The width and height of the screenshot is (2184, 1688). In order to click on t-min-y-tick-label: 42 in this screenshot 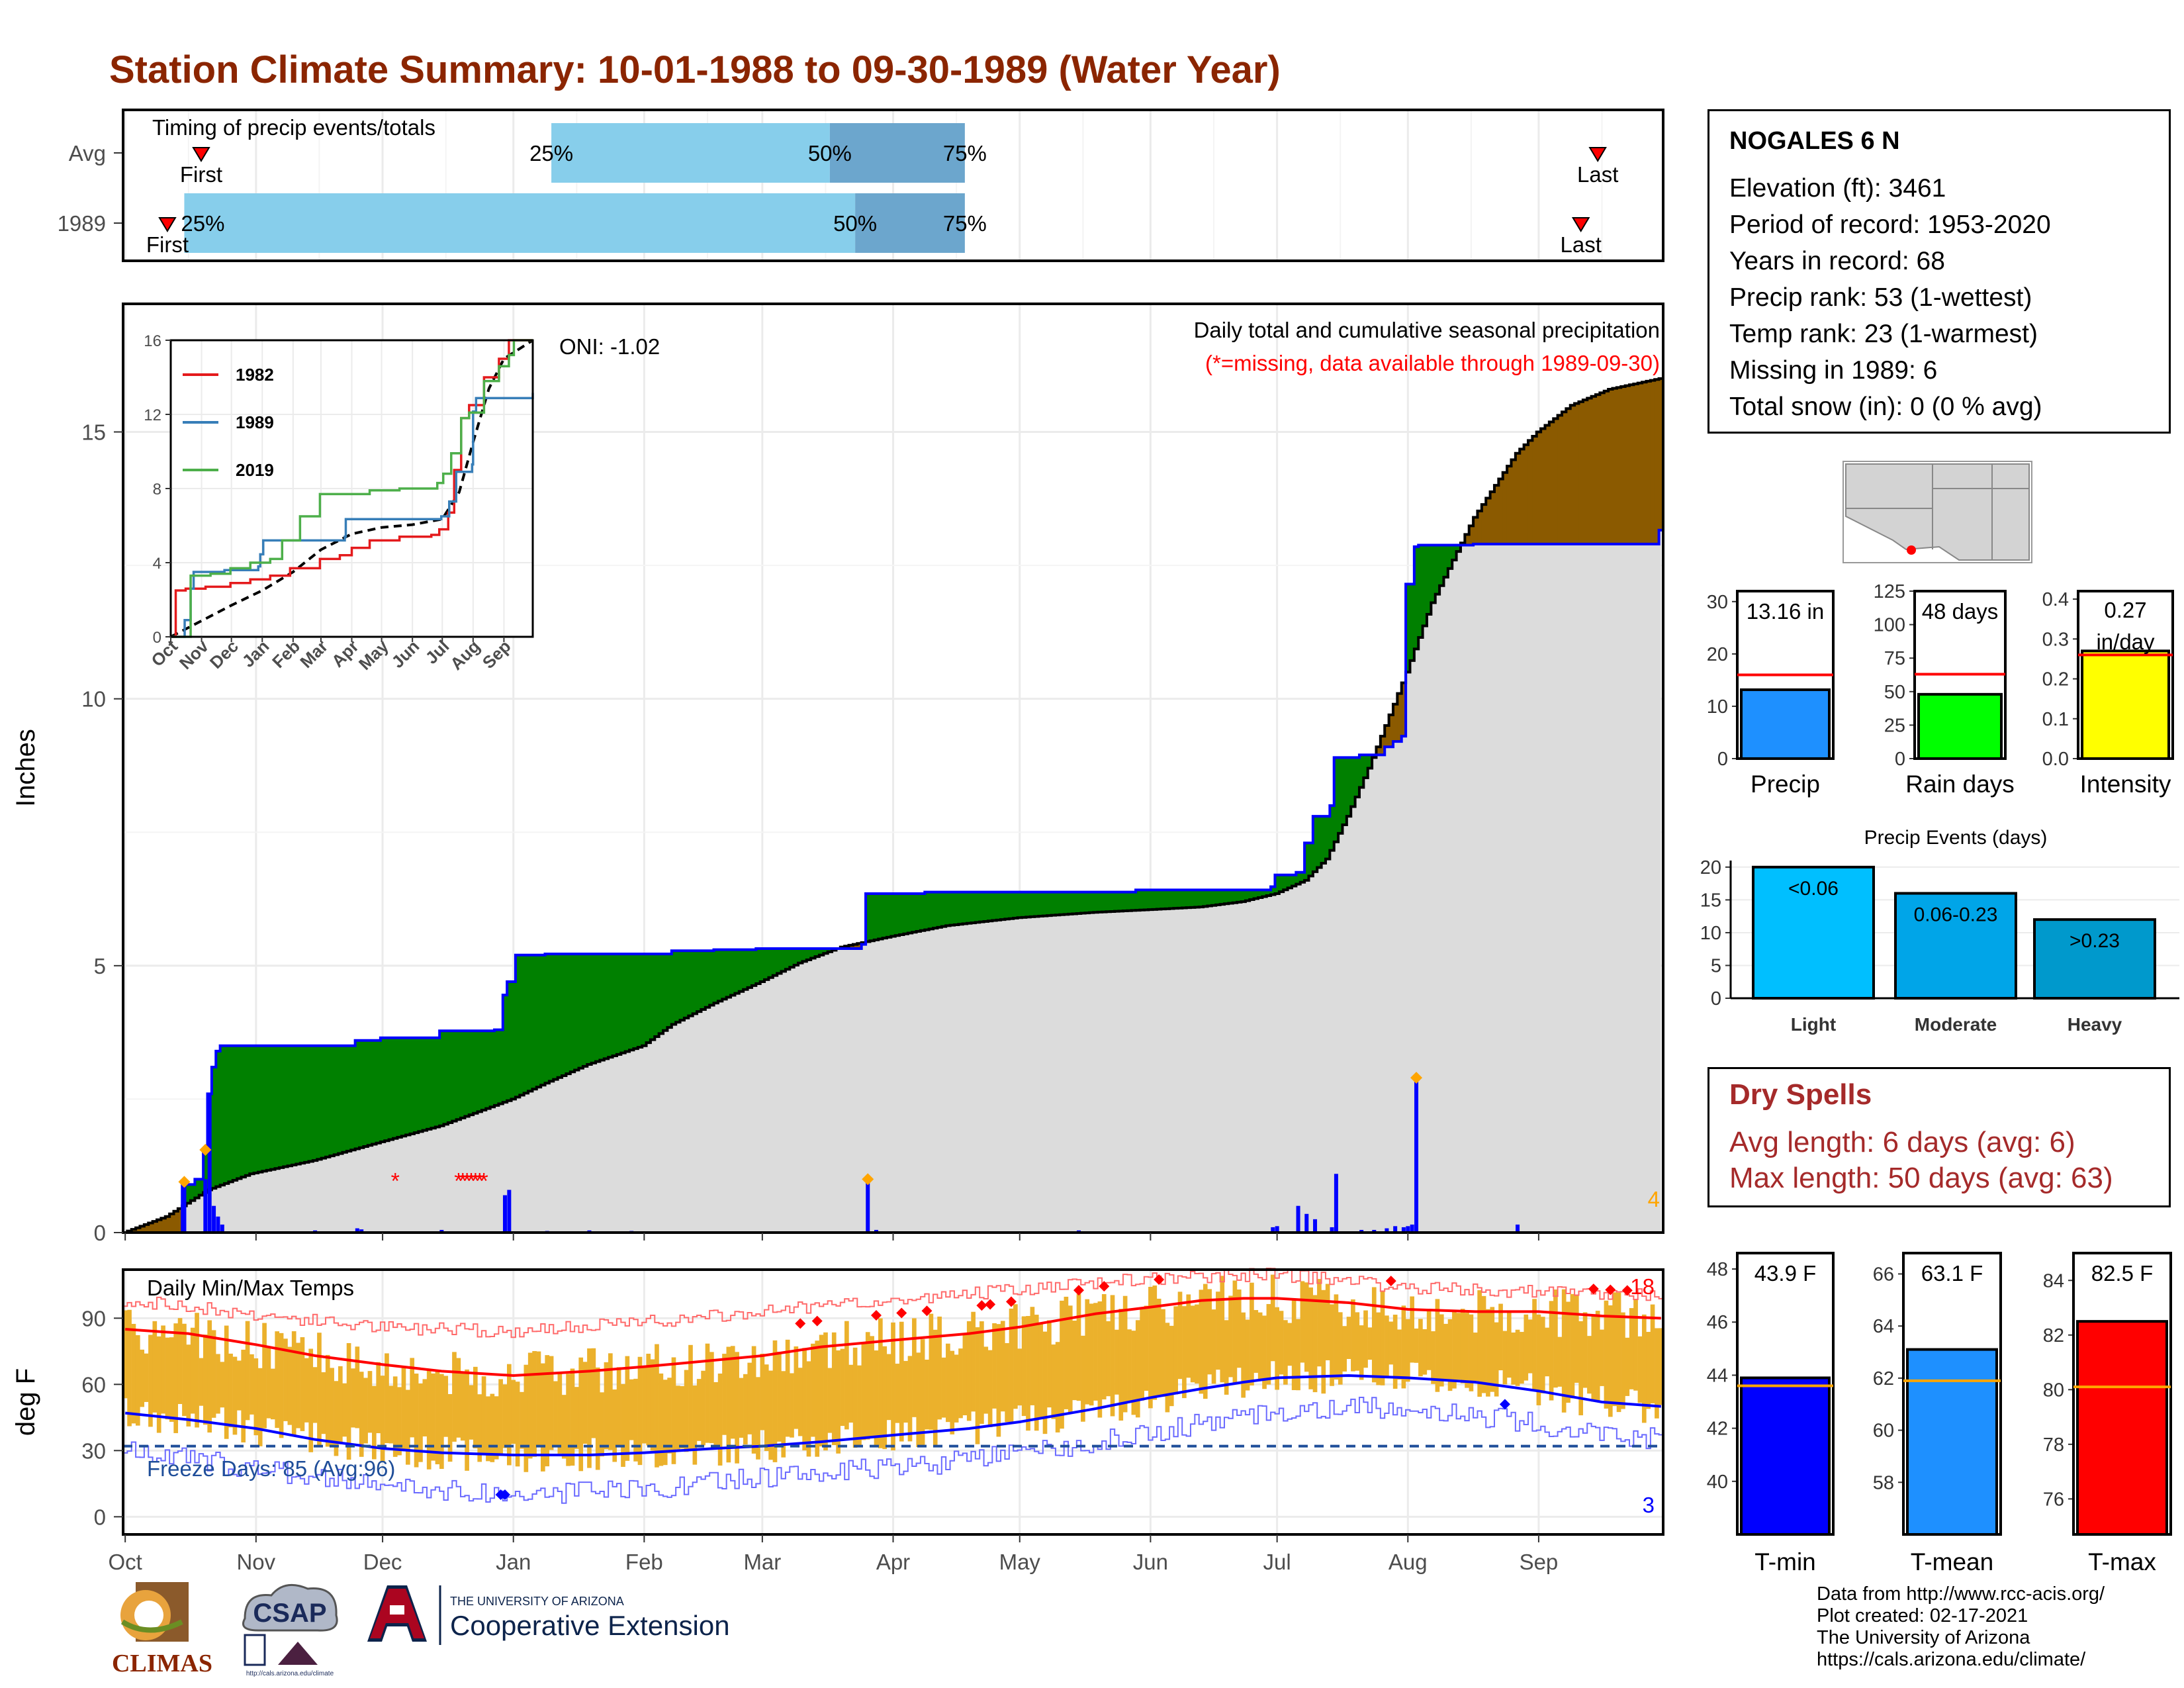, I will do `click(1718, 1429)`.